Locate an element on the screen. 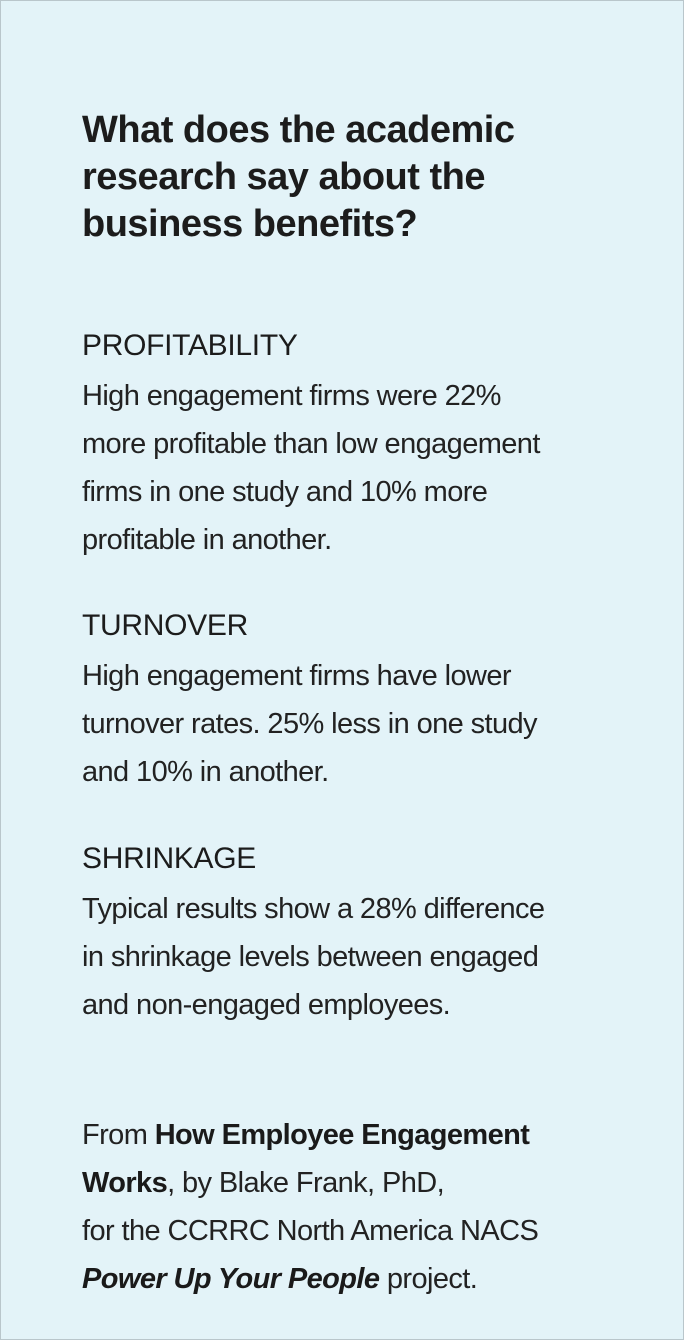 This screenshot has height=1340, width=684. source-org: for the CCRRC North America NACS is located at coordinates (310, 1231).